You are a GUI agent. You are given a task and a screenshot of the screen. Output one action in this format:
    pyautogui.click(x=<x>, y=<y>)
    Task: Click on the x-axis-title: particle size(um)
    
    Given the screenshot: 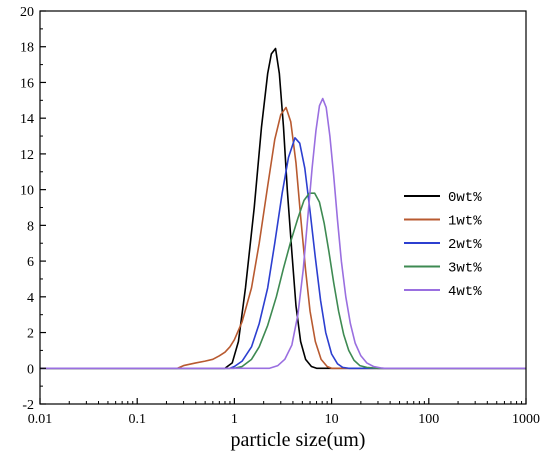 What is the action you would take?
    pyautogui.click(x=298, y=440)
    